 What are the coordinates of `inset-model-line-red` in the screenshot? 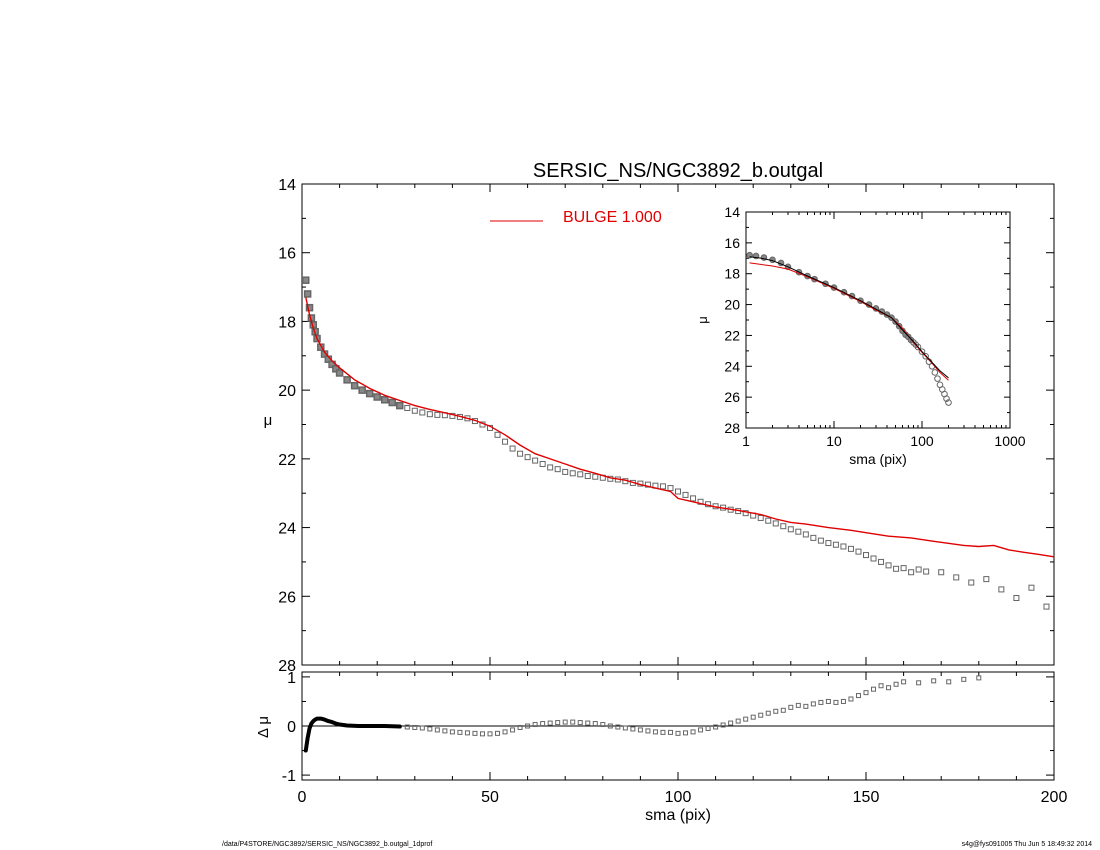 It's located at (849, 321).